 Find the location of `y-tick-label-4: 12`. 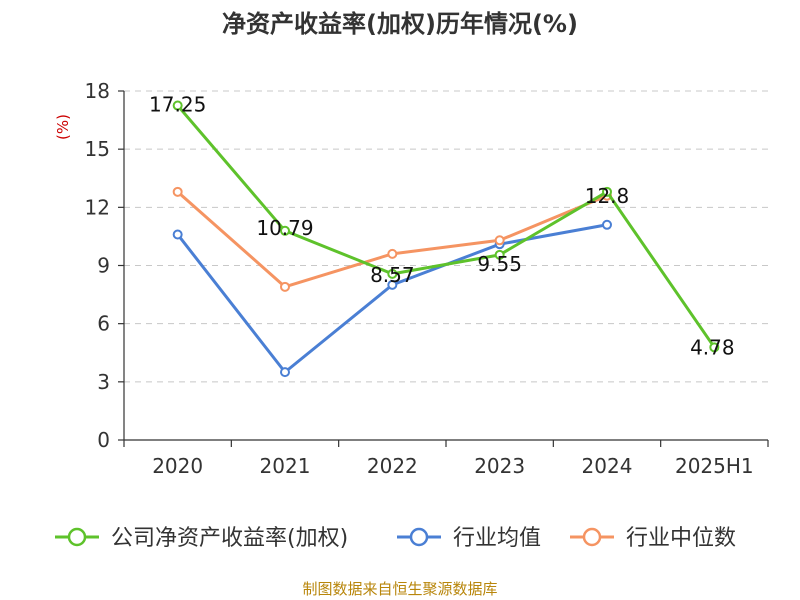

y-tick-label-4: 12 is located at coordinates (97, 207).